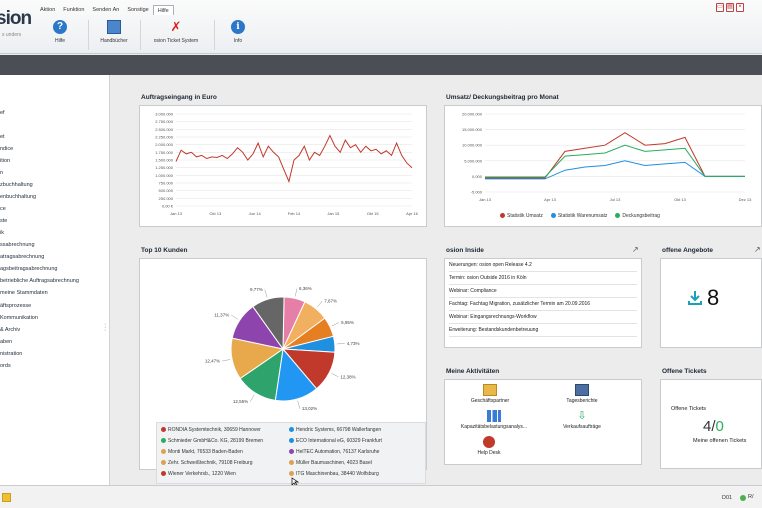 The height and width of the screenshot is (508, 762). I want to click on pie-label: 12,38%, so click(347, 376).